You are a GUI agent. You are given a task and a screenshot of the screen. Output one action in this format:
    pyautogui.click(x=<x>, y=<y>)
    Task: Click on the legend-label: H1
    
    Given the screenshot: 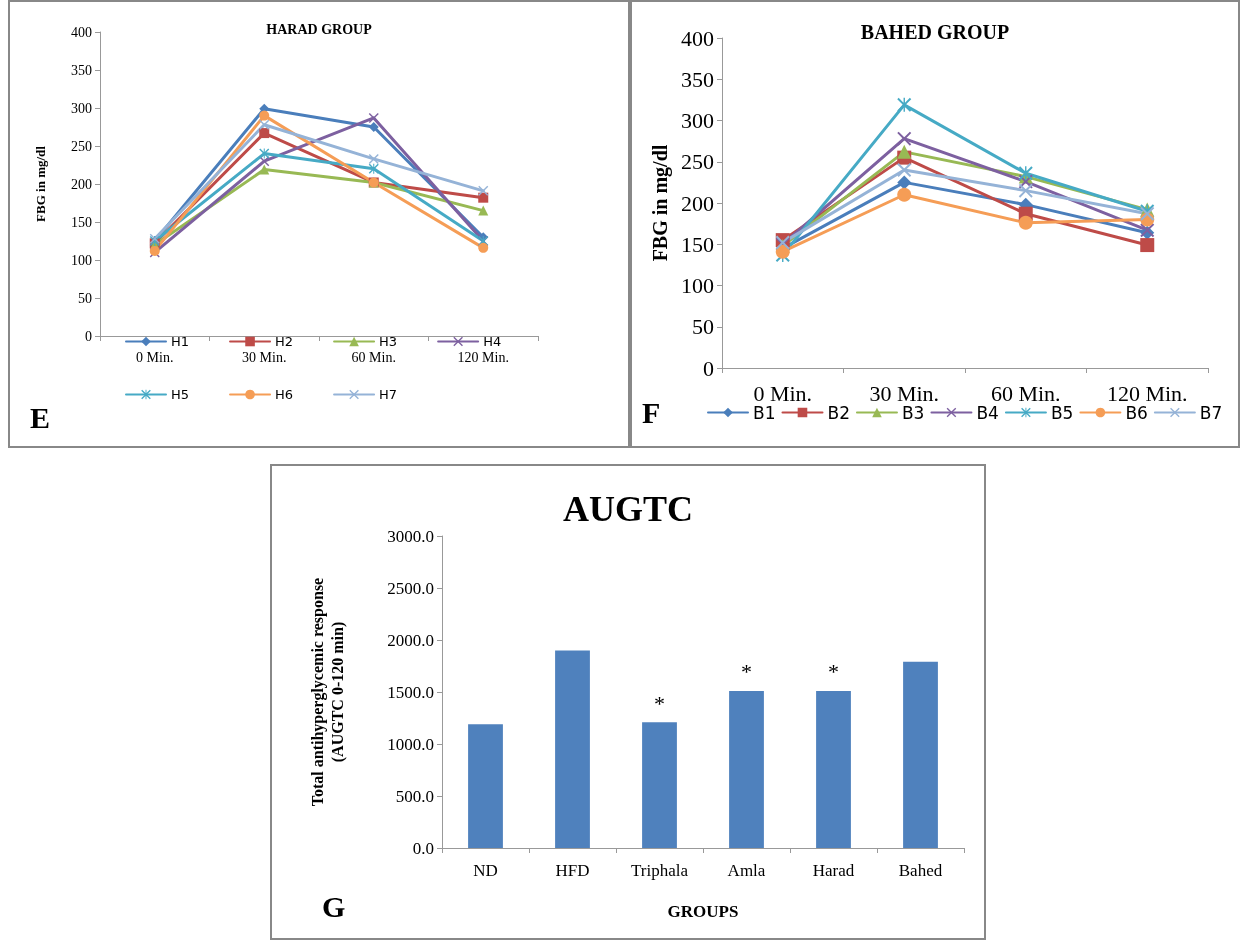 What is the action you would take?
    pyautogui.click(x=180, y=341)
    